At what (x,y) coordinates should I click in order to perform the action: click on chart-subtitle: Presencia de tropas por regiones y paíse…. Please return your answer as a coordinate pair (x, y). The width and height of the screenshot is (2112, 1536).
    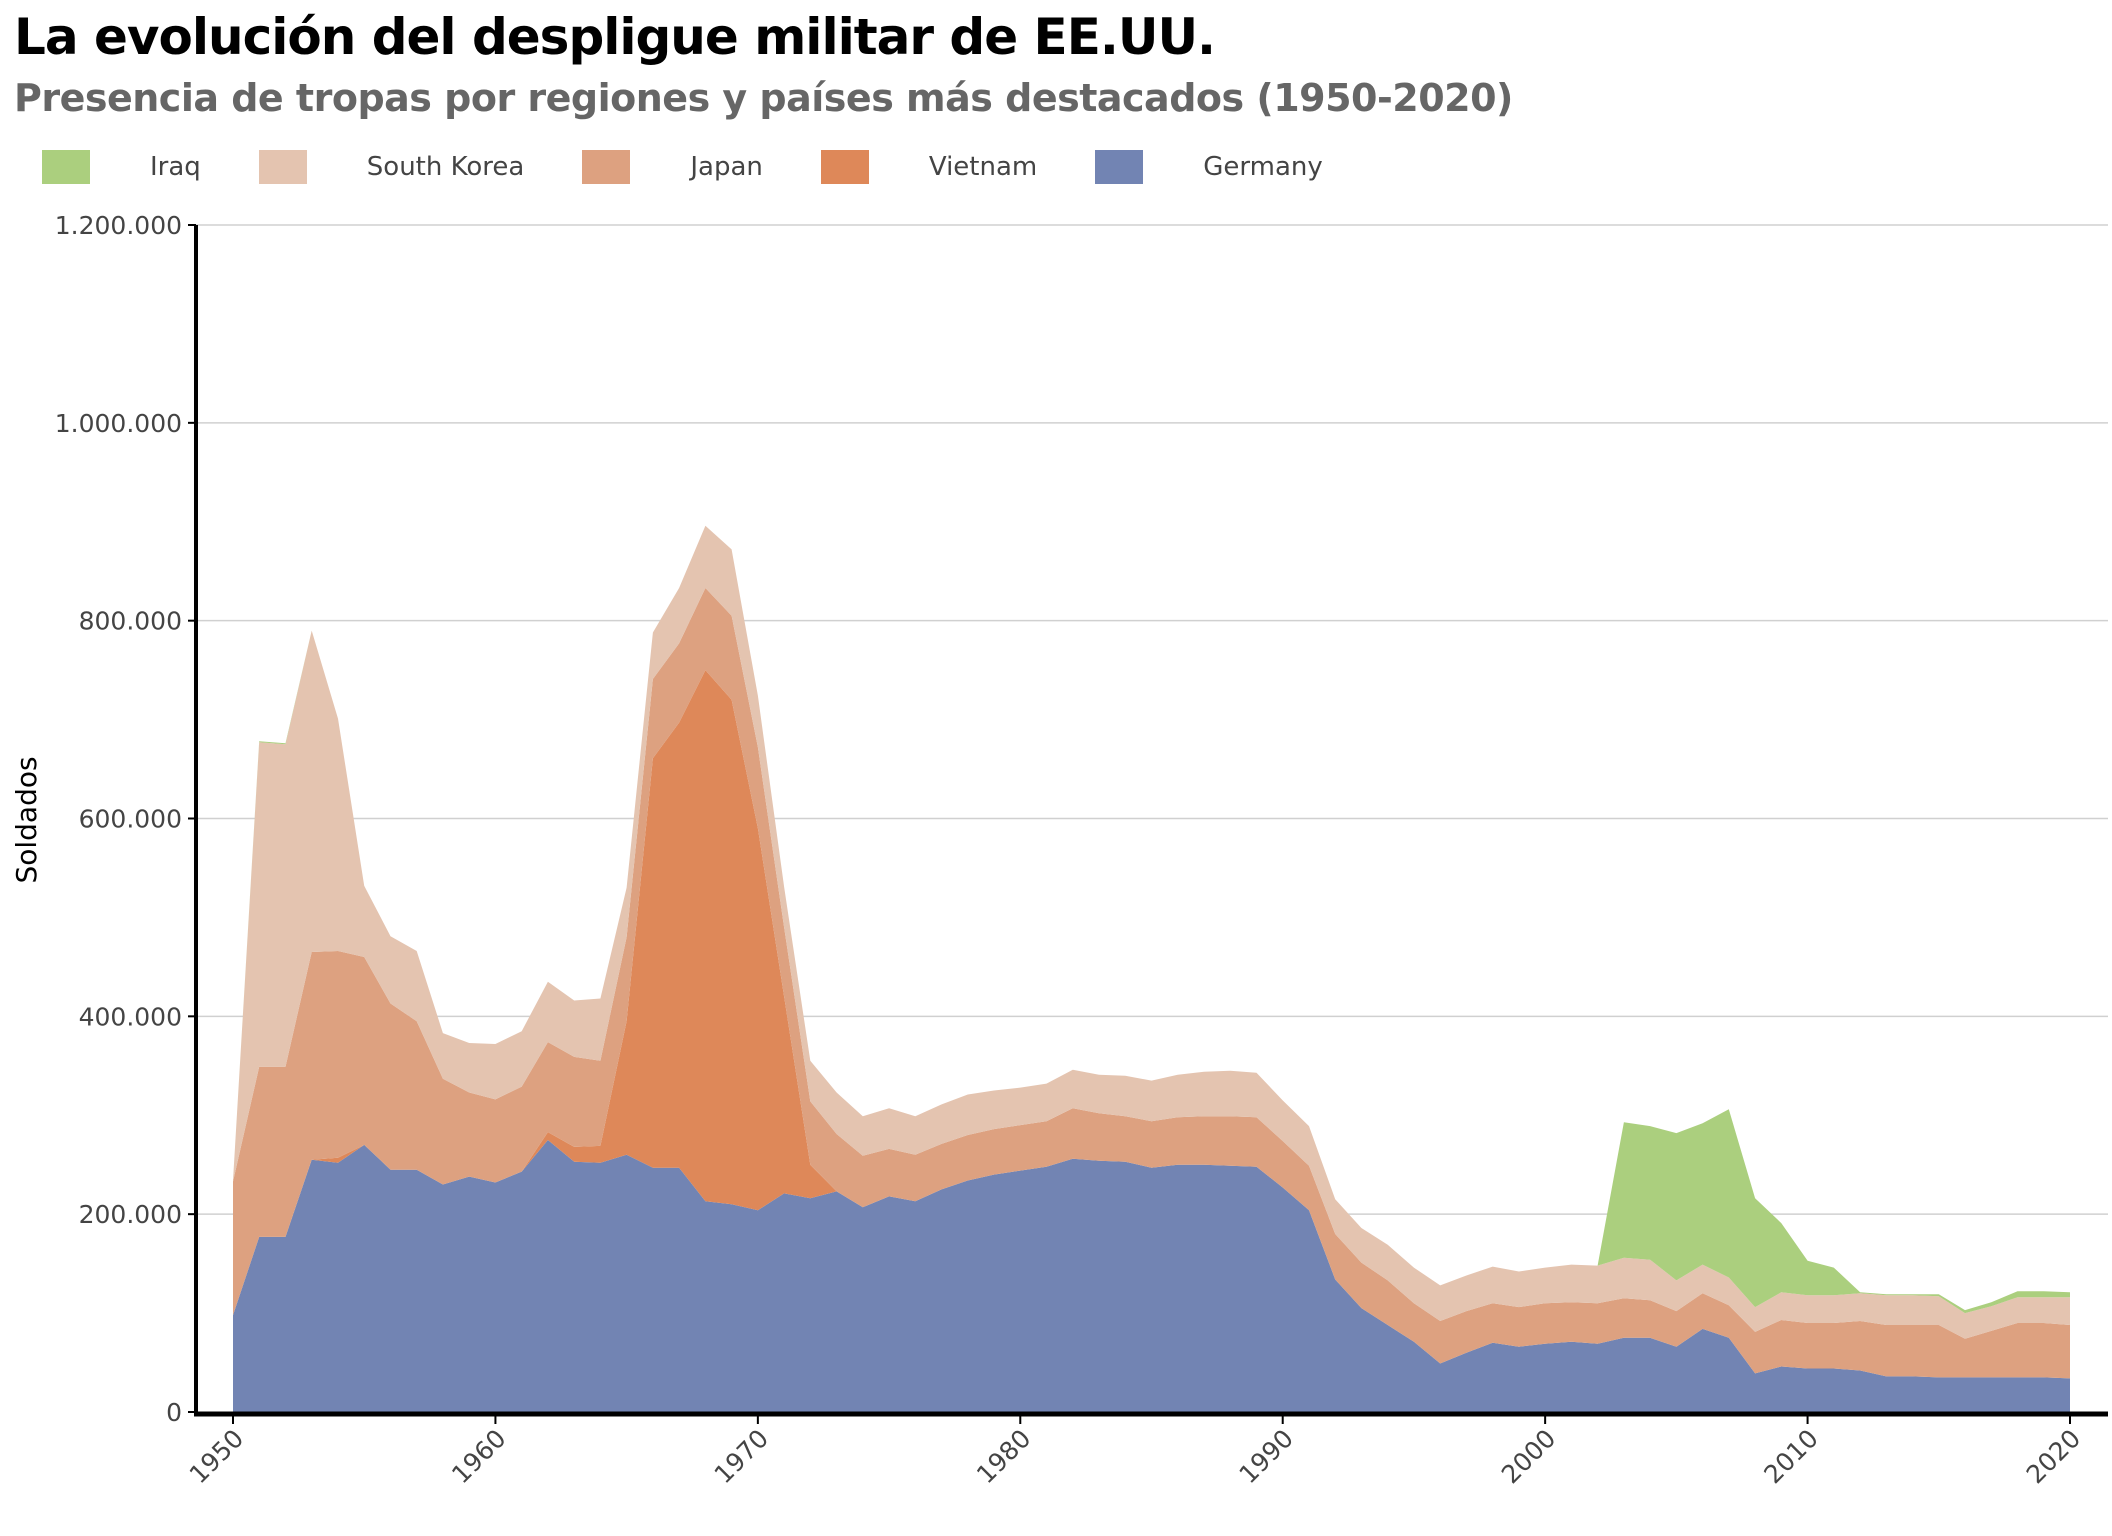
    Looking at the image, I should click on (763, 98).